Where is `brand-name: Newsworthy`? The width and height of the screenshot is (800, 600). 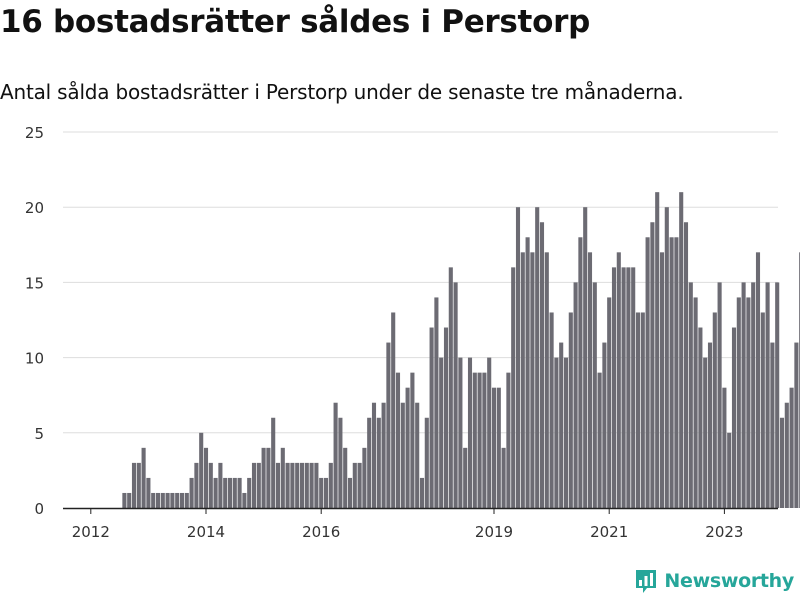
brand-name: Newsworthy is located at coordinates (729, 581).